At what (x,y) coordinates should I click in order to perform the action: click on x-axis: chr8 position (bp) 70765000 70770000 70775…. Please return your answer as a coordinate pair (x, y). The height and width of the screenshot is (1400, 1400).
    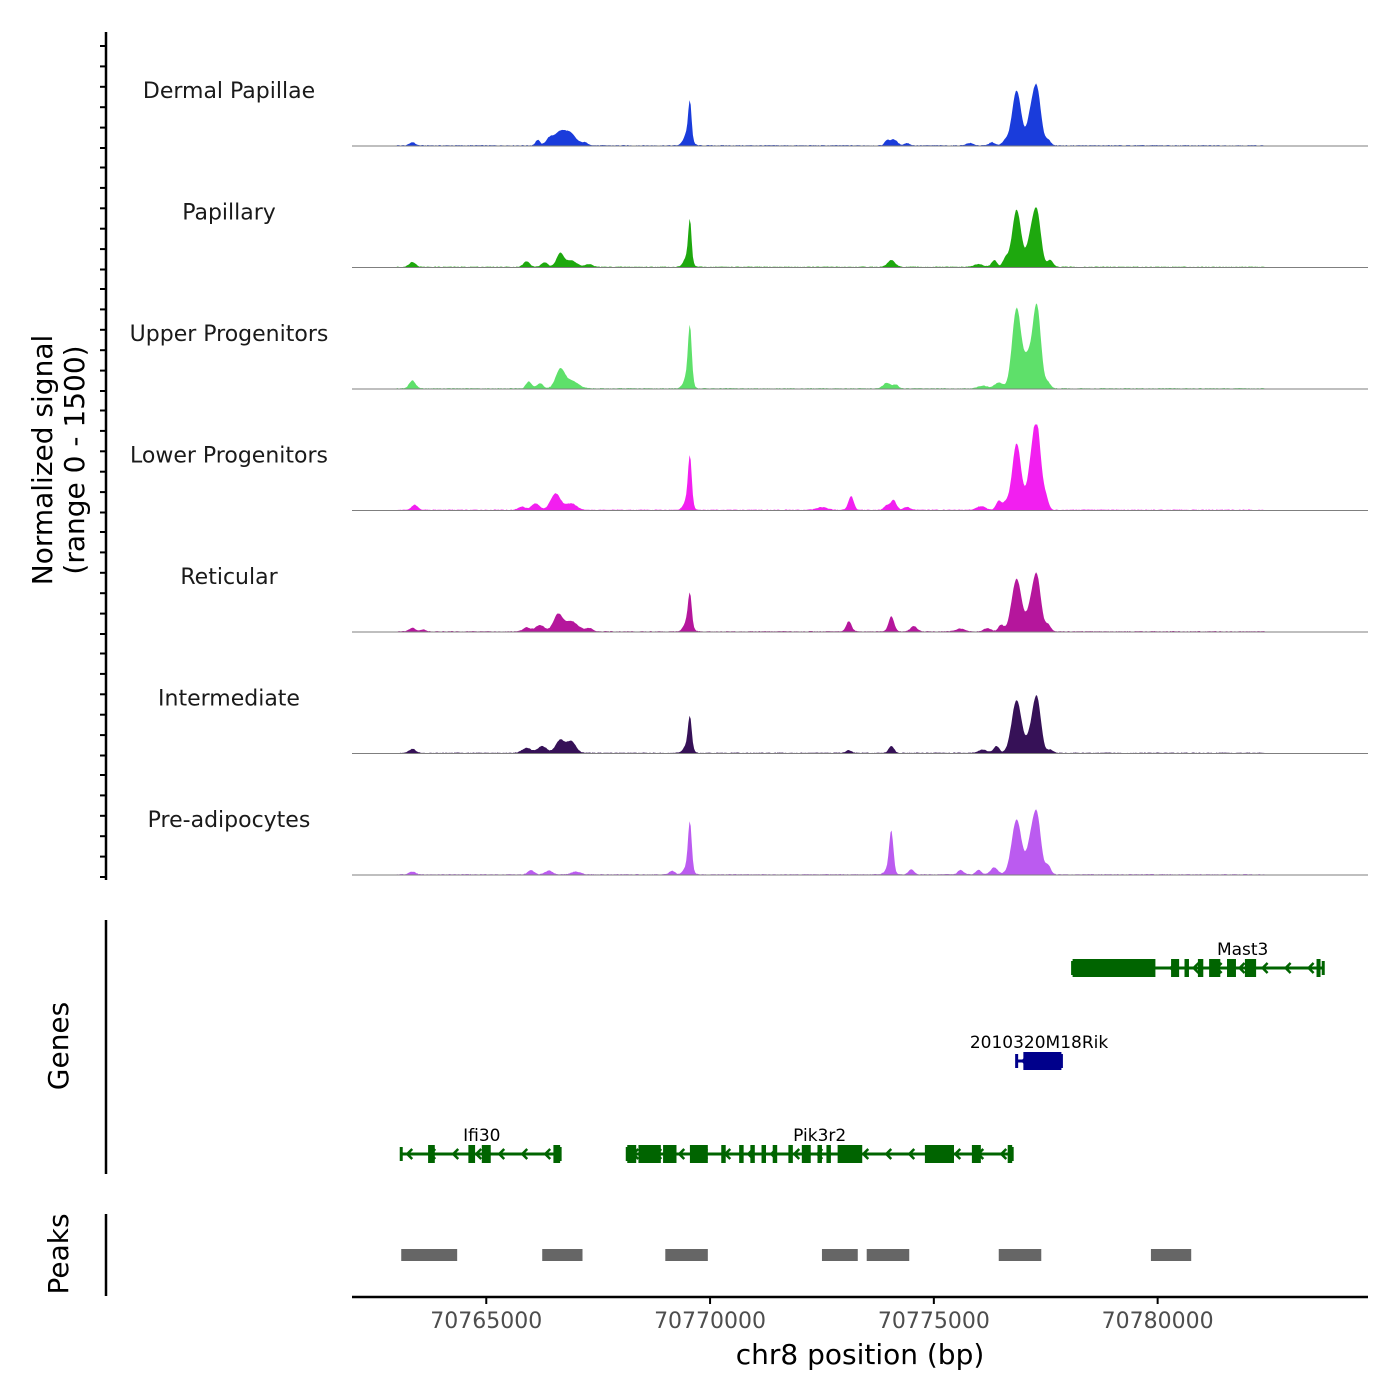
    Looking at the image, I should click on (860, 1333).